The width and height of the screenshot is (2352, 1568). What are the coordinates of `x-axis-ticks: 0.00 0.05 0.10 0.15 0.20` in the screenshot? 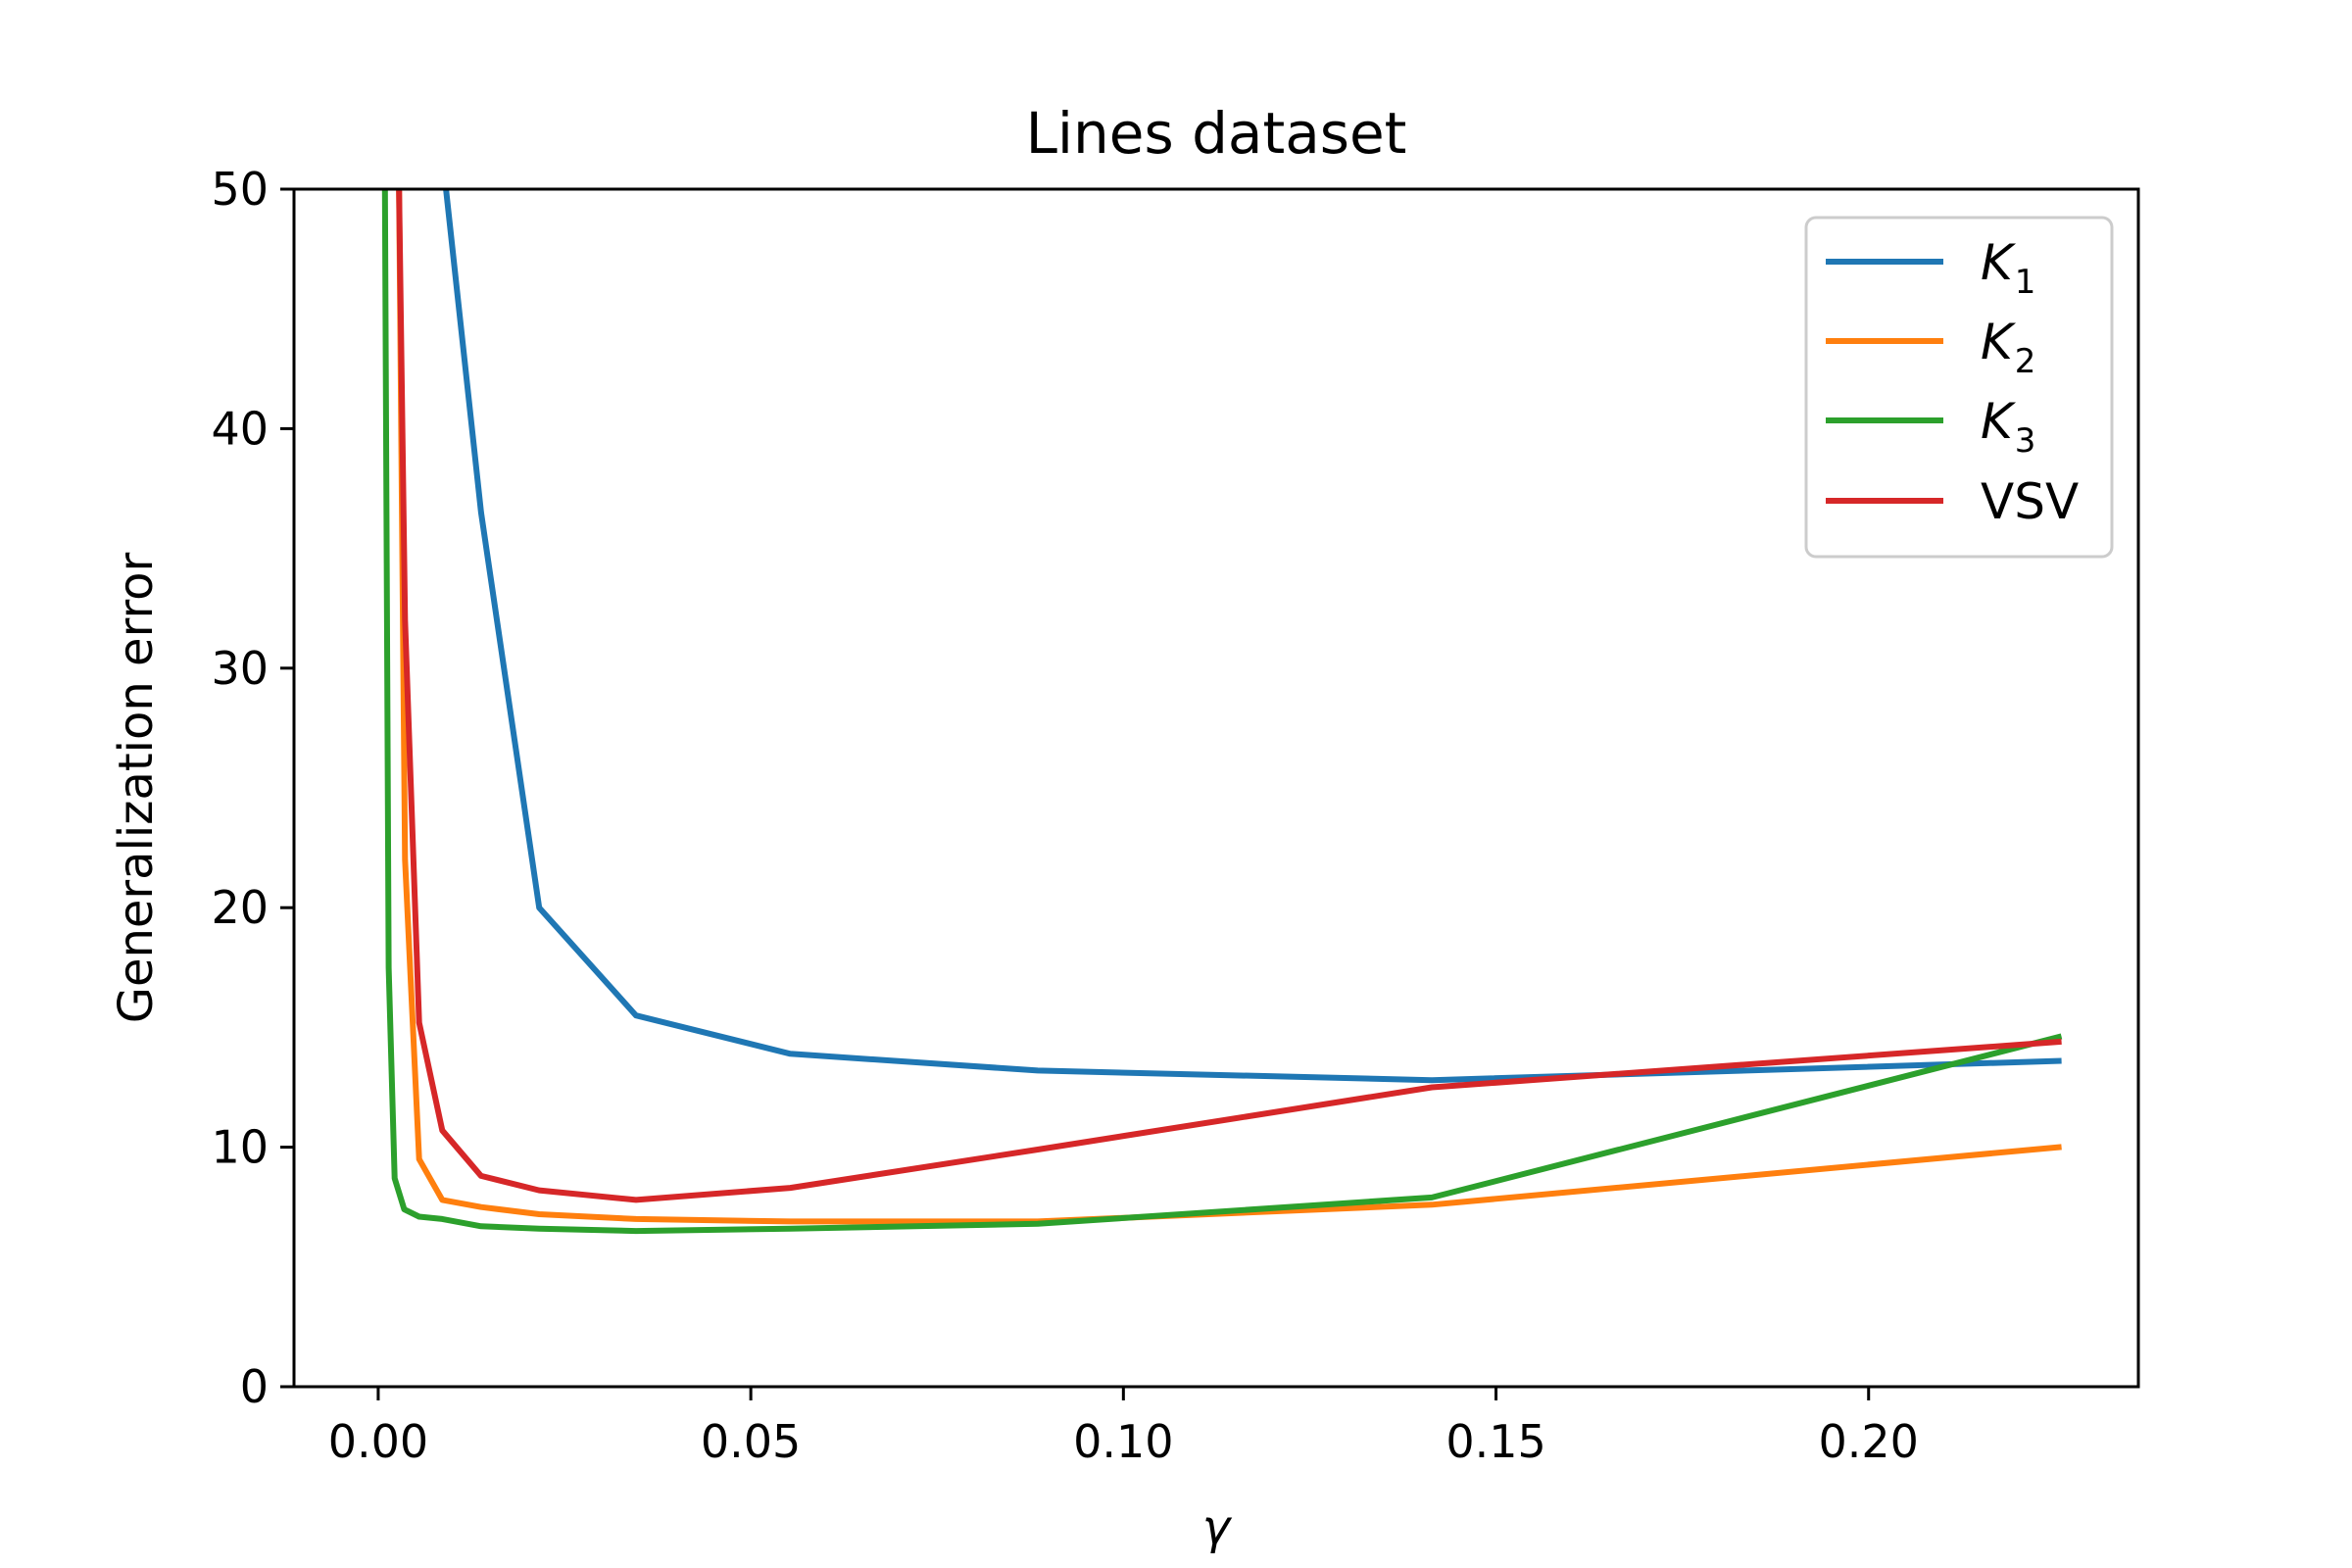 It's located at (1123, 1427).